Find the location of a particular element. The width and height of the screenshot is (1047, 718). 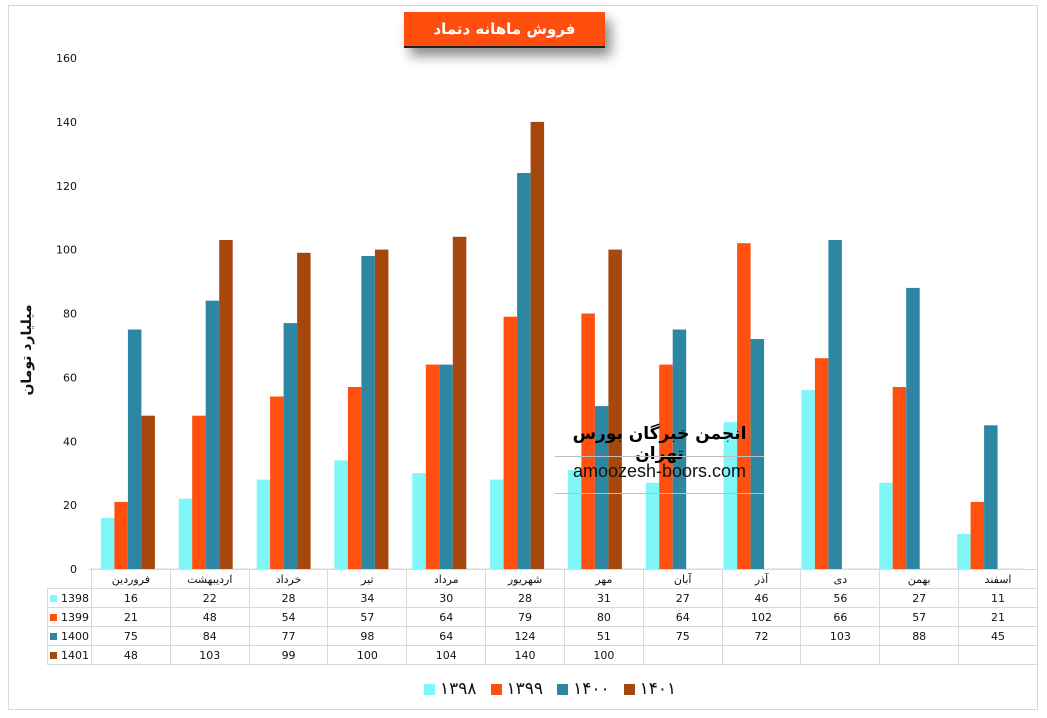

table-row: 1401 48 103 99 100 104 140 100 is located at coordinates (542, 655).